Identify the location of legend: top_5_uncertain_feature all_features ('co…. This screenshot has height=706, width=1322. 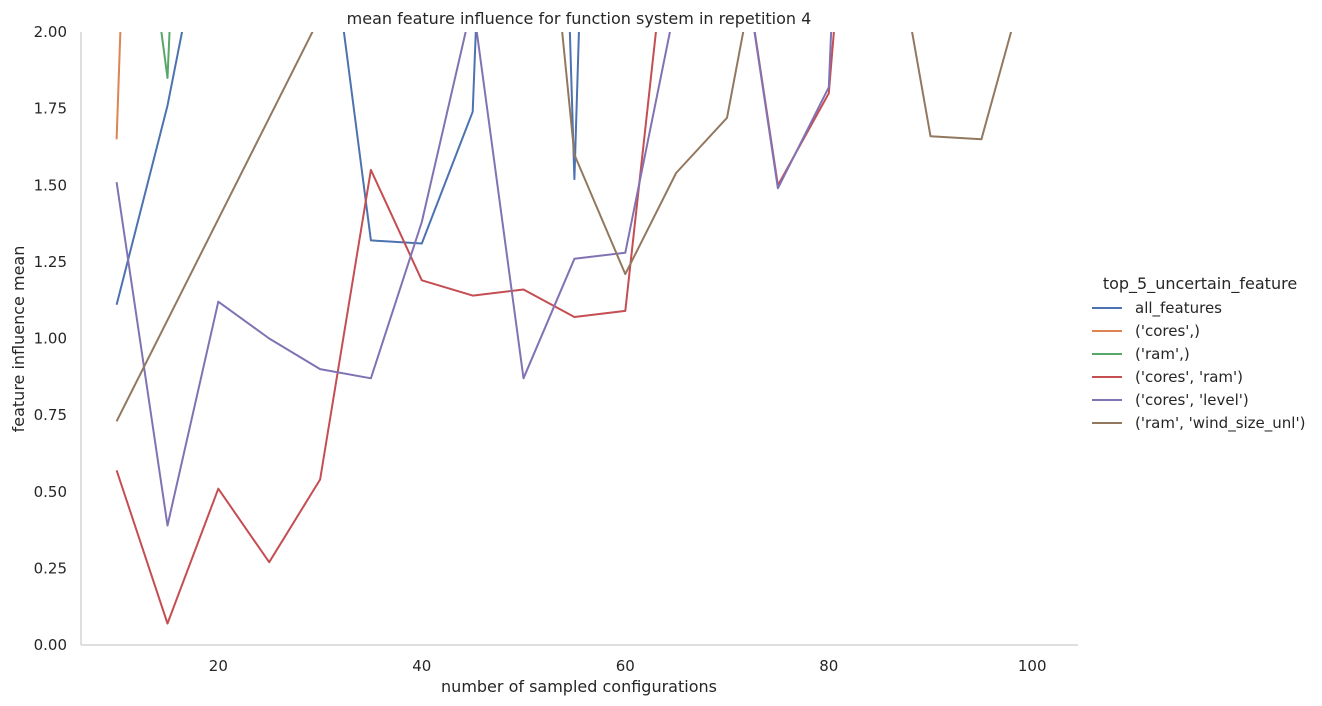
(1198, 353).